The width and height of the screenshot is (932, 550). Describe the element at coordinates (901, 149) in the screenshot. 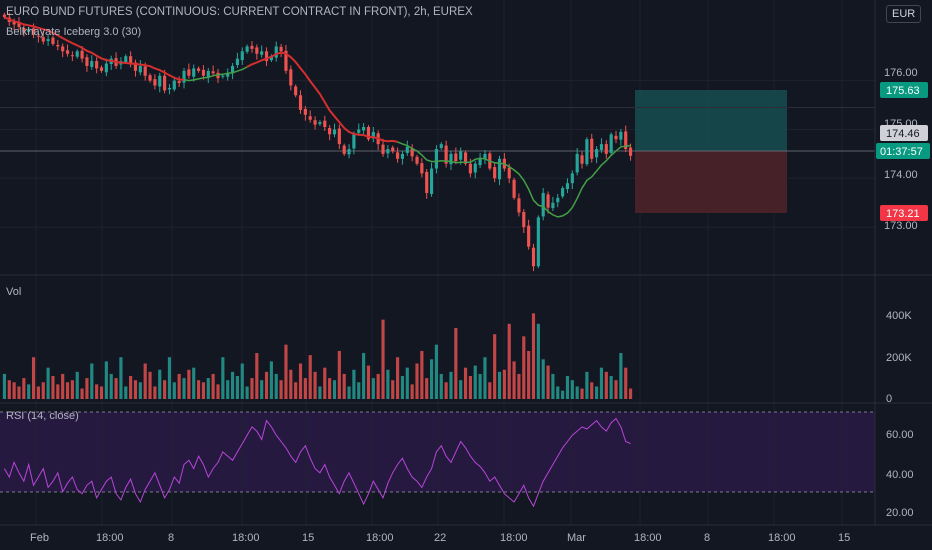

I see `price-axis: 176.00 175.00 174.00 173.00` at that location.